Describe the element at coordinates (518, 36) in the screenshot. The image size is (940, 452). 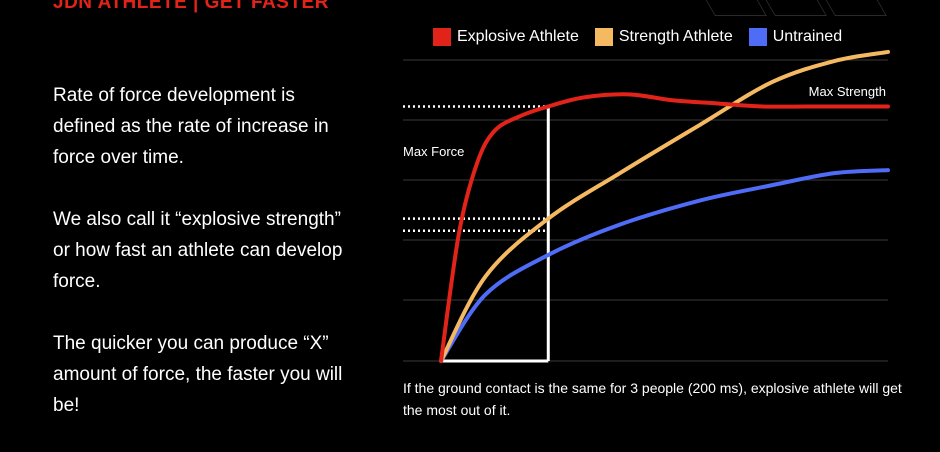
I see `legend-label-explosive: Explosive Athlete` at that location.